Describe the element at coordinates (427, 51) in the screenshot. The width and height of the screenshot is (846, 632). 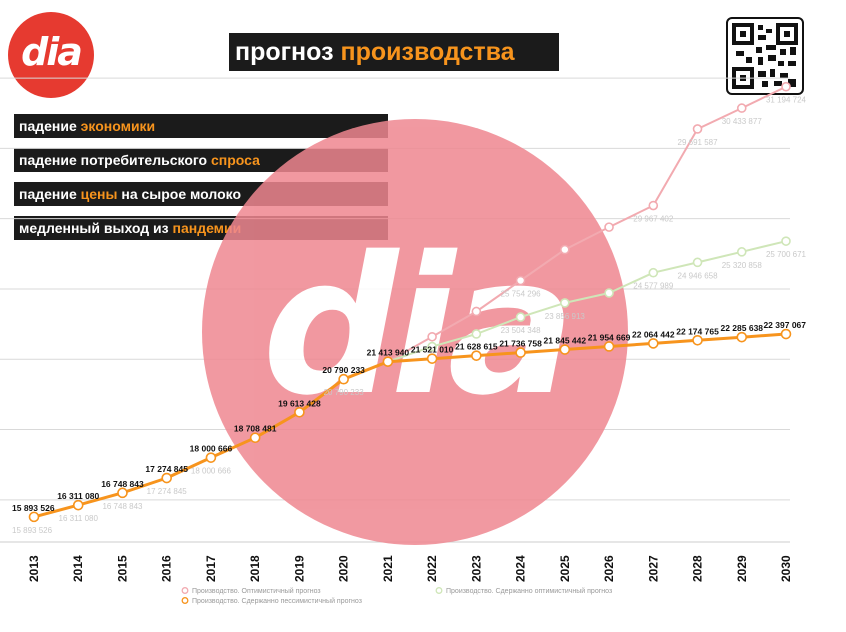
I see `title-accent: производства` at that location.